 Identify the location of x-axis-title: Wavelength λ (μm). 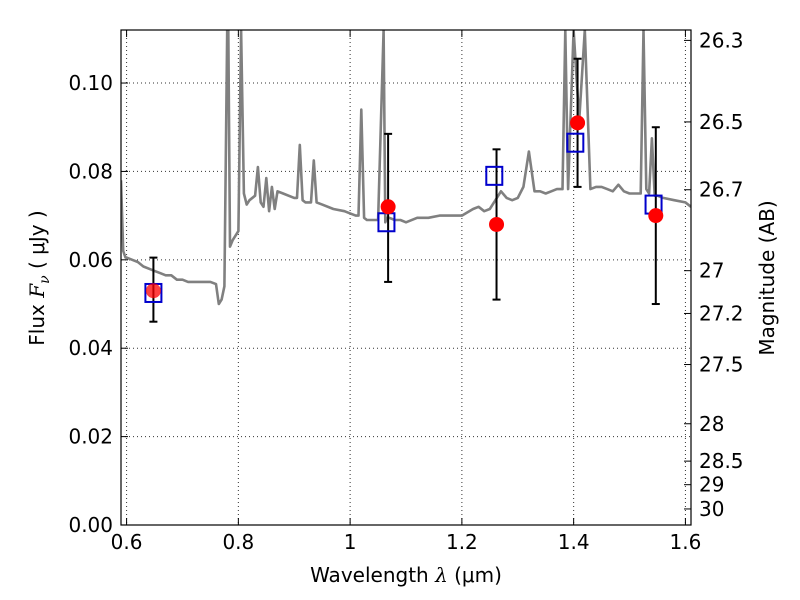
(406, 575).